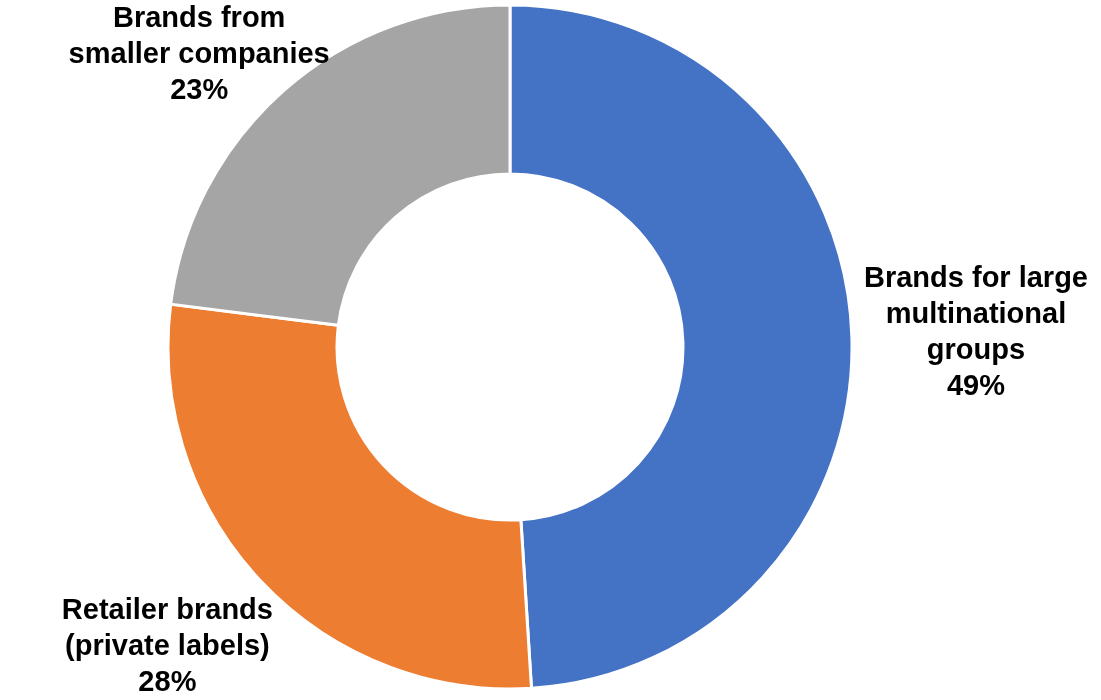 This screenshot has width=1101, height=700. I want to click on slice-label: Brands from smaller companies, so click(199, 35).